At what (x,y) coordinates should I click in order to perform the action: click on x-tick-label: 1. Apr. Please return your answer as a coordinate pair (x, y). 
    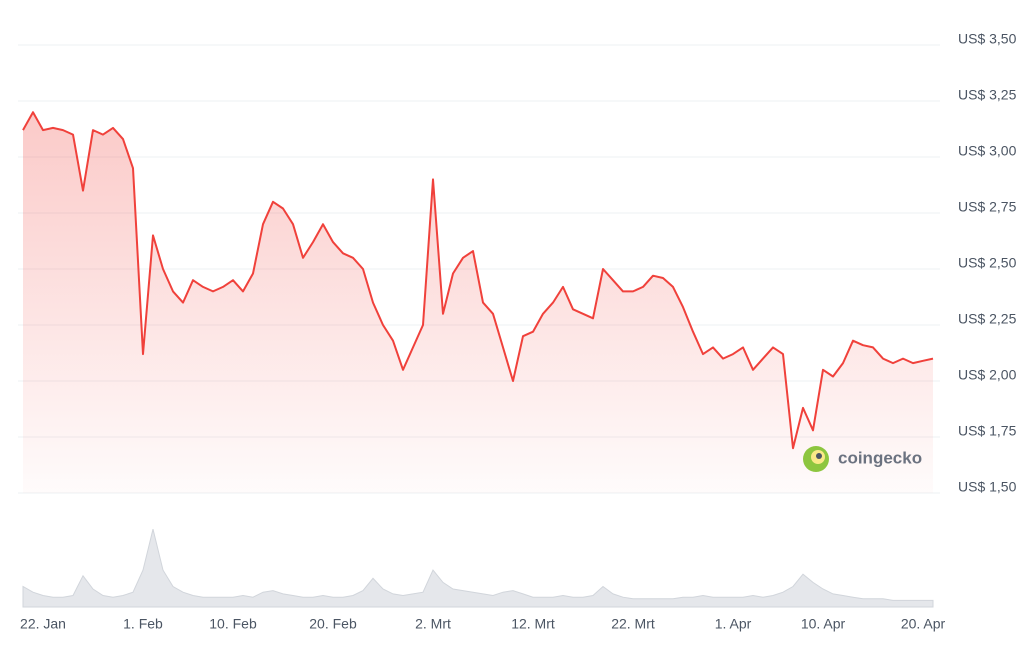
    Looking at the image, I should click on (733, 624).